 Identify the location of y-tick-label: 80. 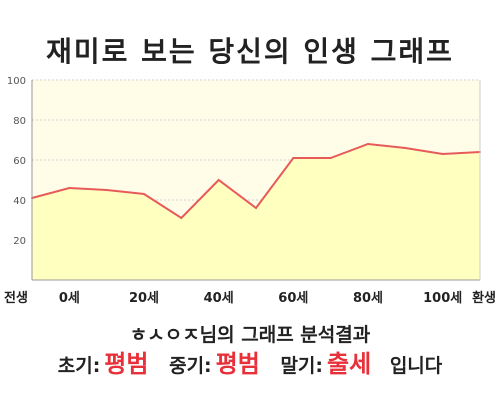
(19, 121).